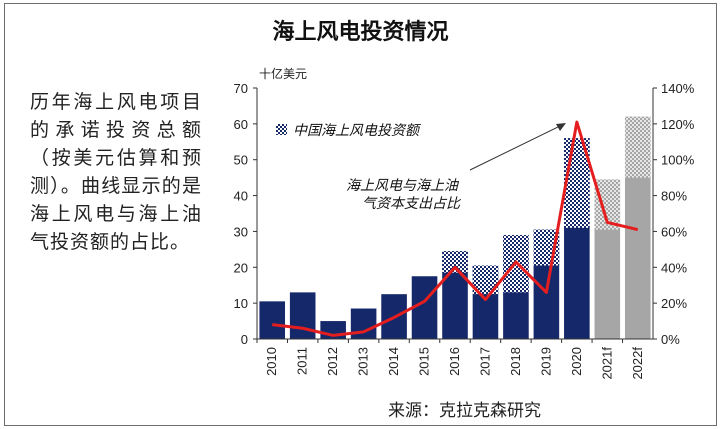  I want to click on x-tick-label: 2021f, so click(606, 363).